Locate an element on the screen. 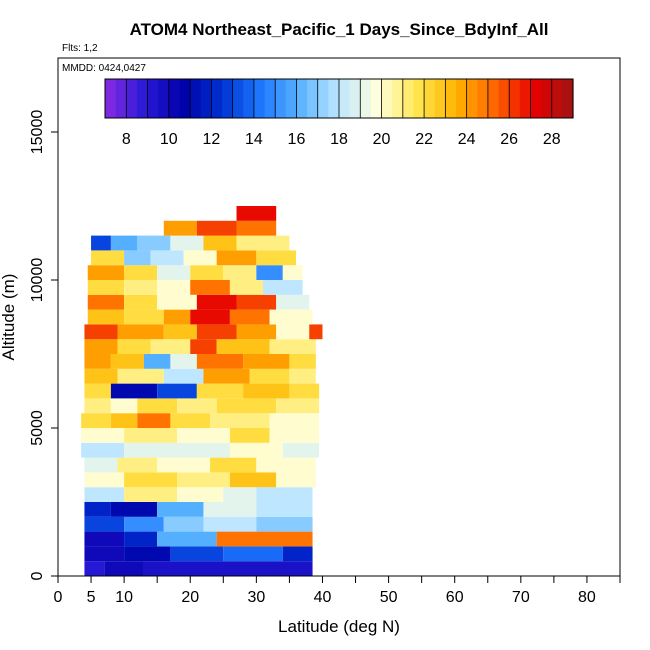  y-axis: 0 5000 10000 15000 is located at coordinates (43, 345).